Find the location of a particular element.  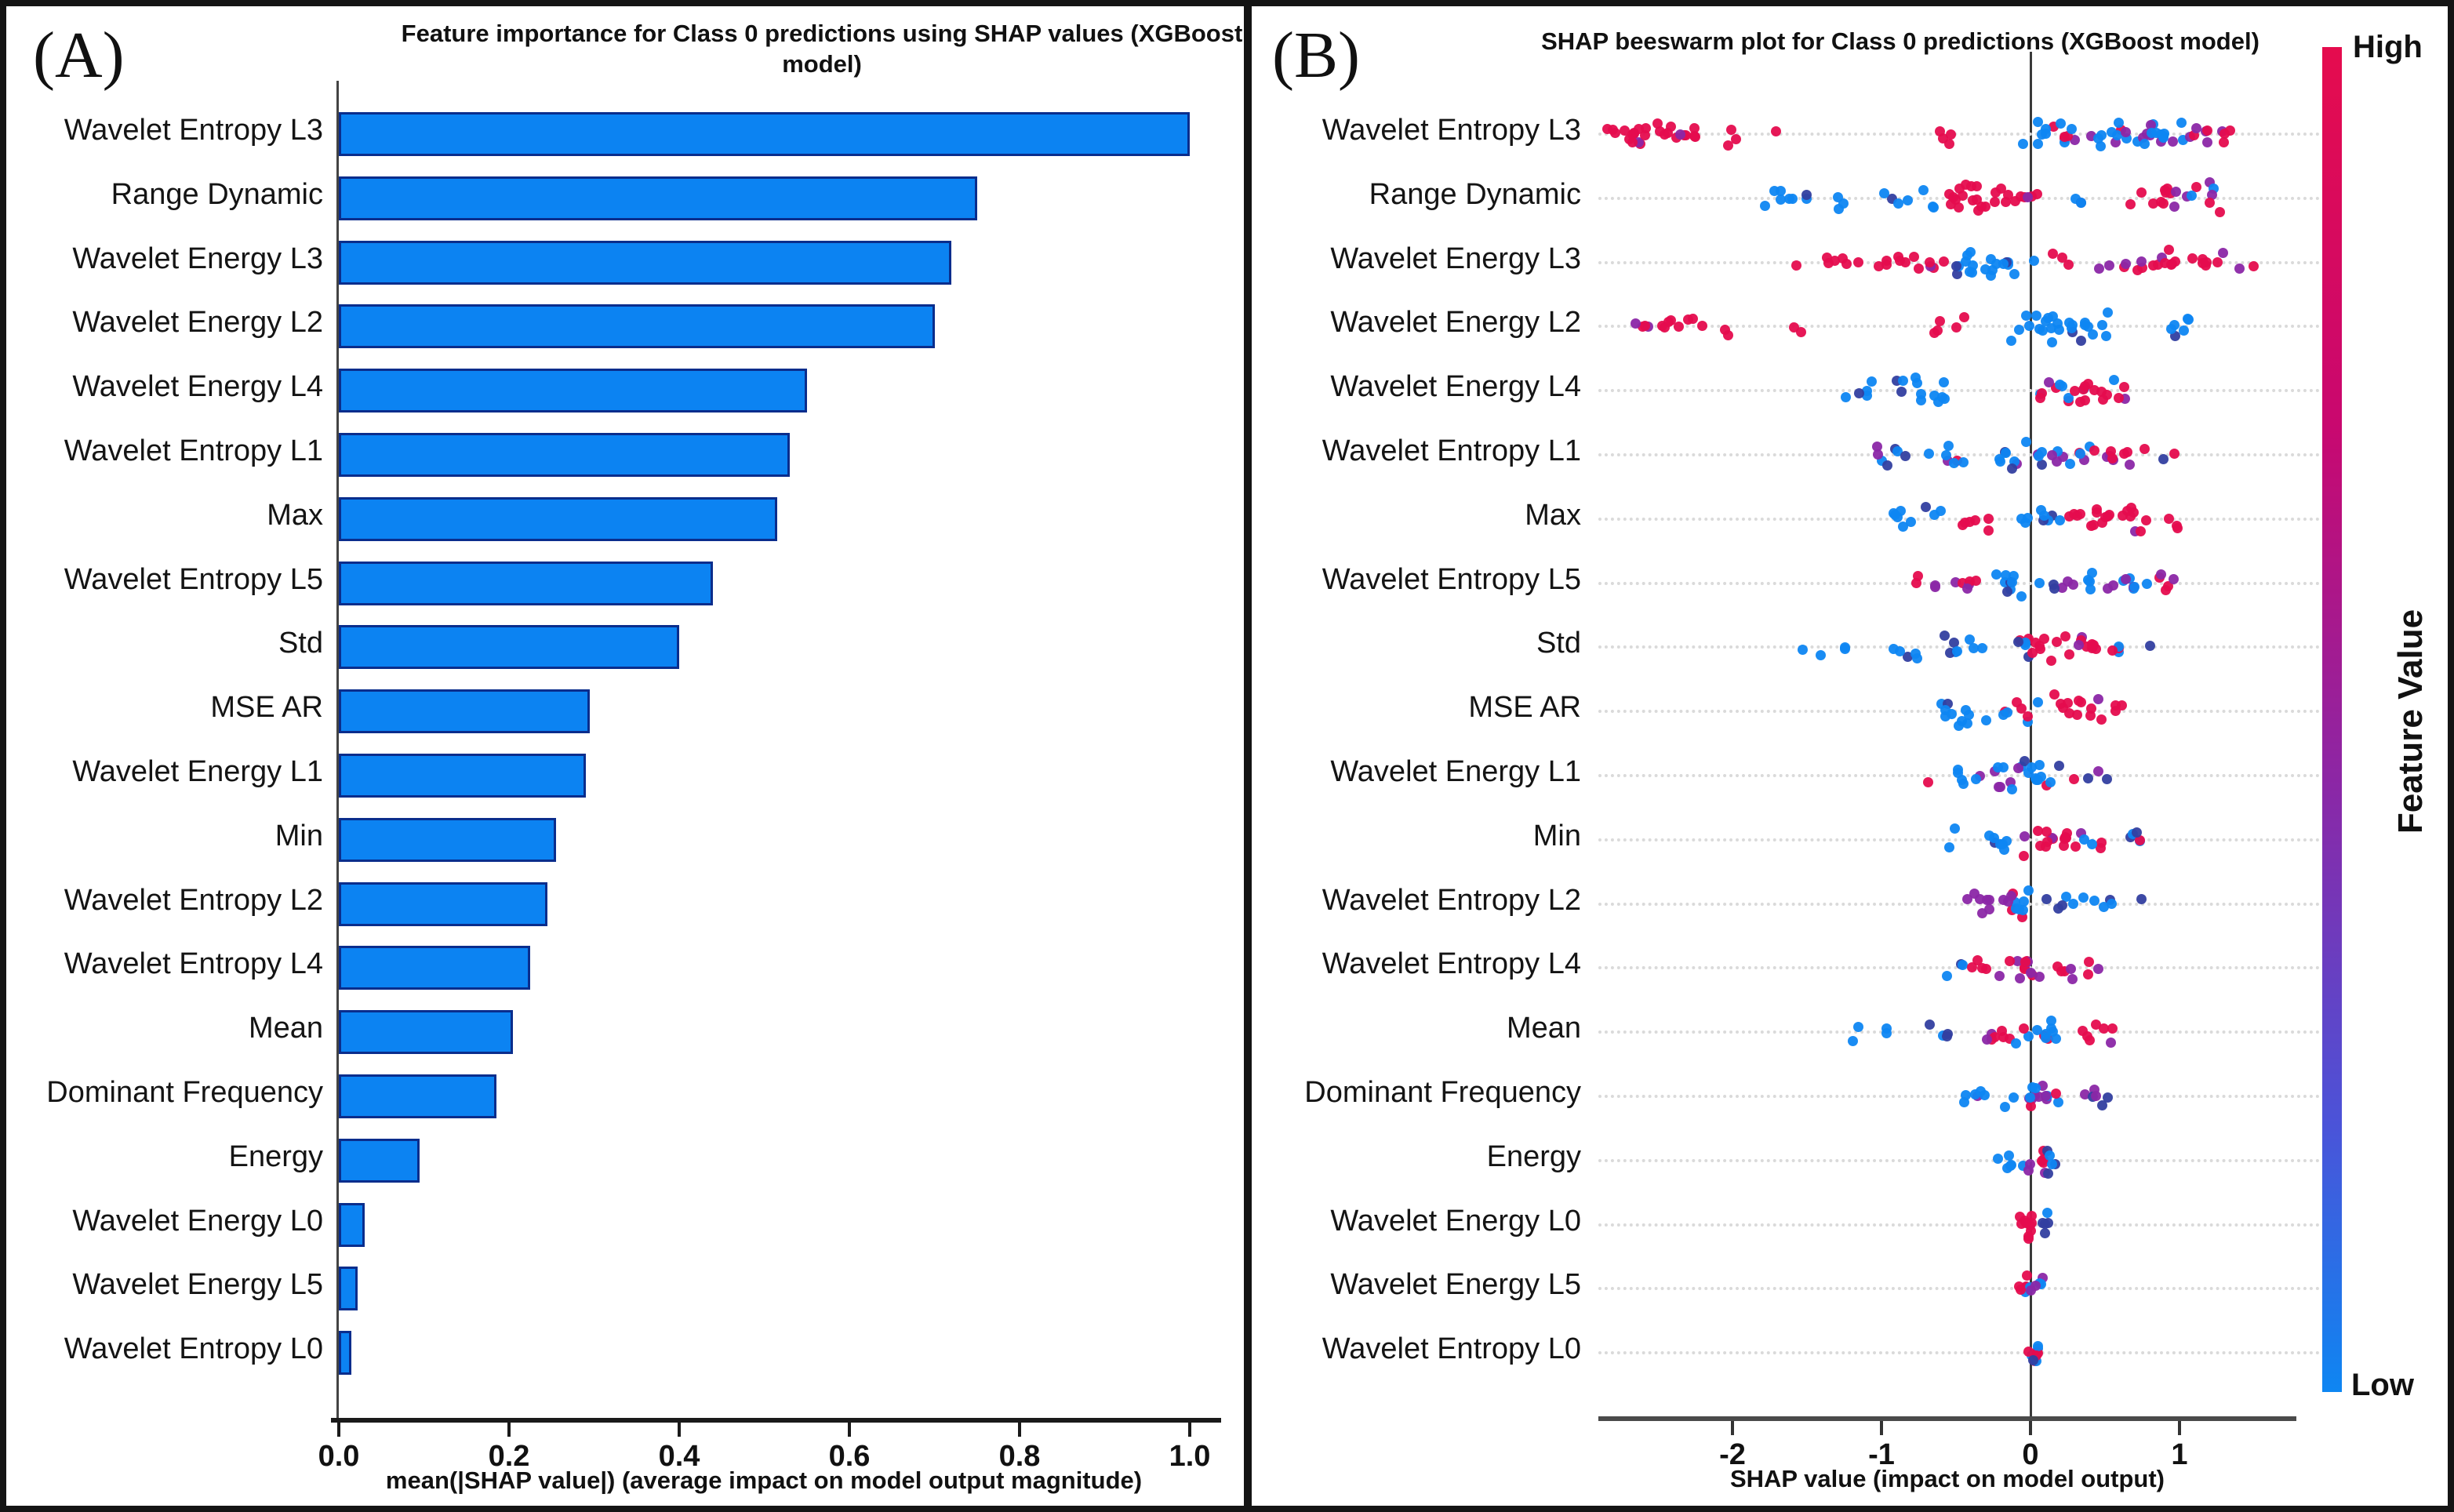

feature-label: Mean is located at coordinates (1543, 1028).